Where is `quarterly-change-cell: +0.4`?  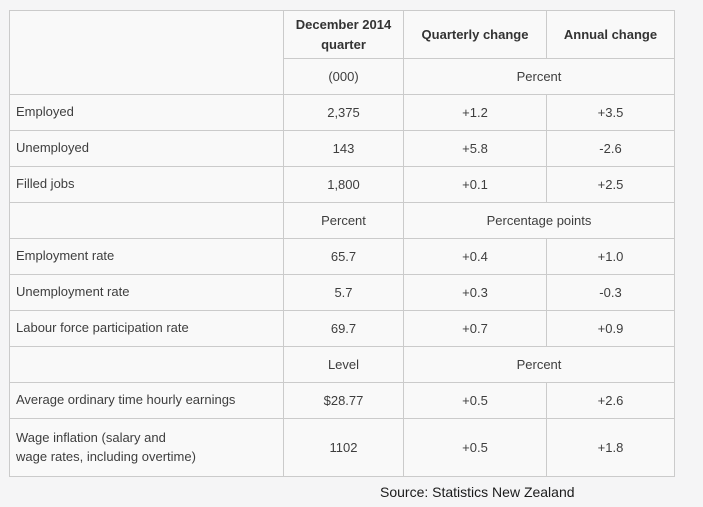
quarterly-change-cell: +0.4 is located at coordinates (475, 256).